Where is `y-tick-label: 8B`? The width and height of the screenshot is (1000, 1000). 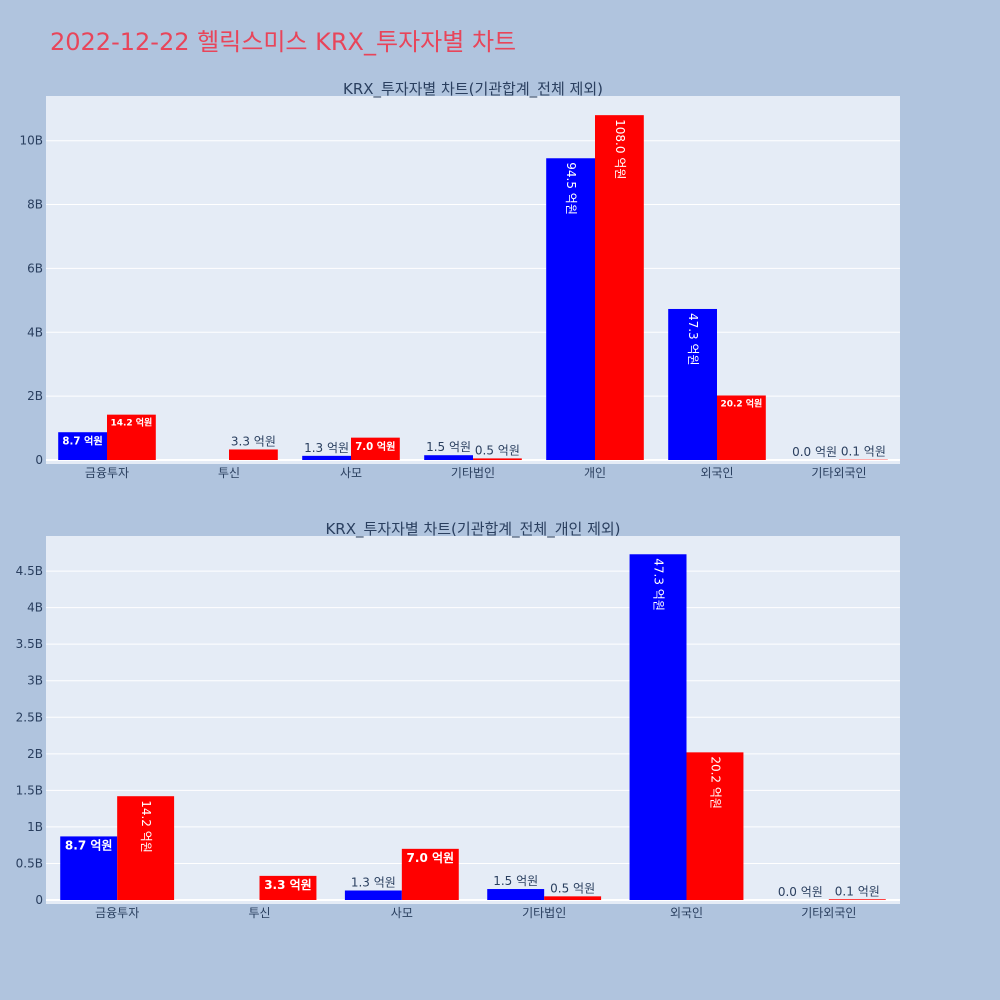 y-tick-label: 8B is located at coordinates (35, 205).